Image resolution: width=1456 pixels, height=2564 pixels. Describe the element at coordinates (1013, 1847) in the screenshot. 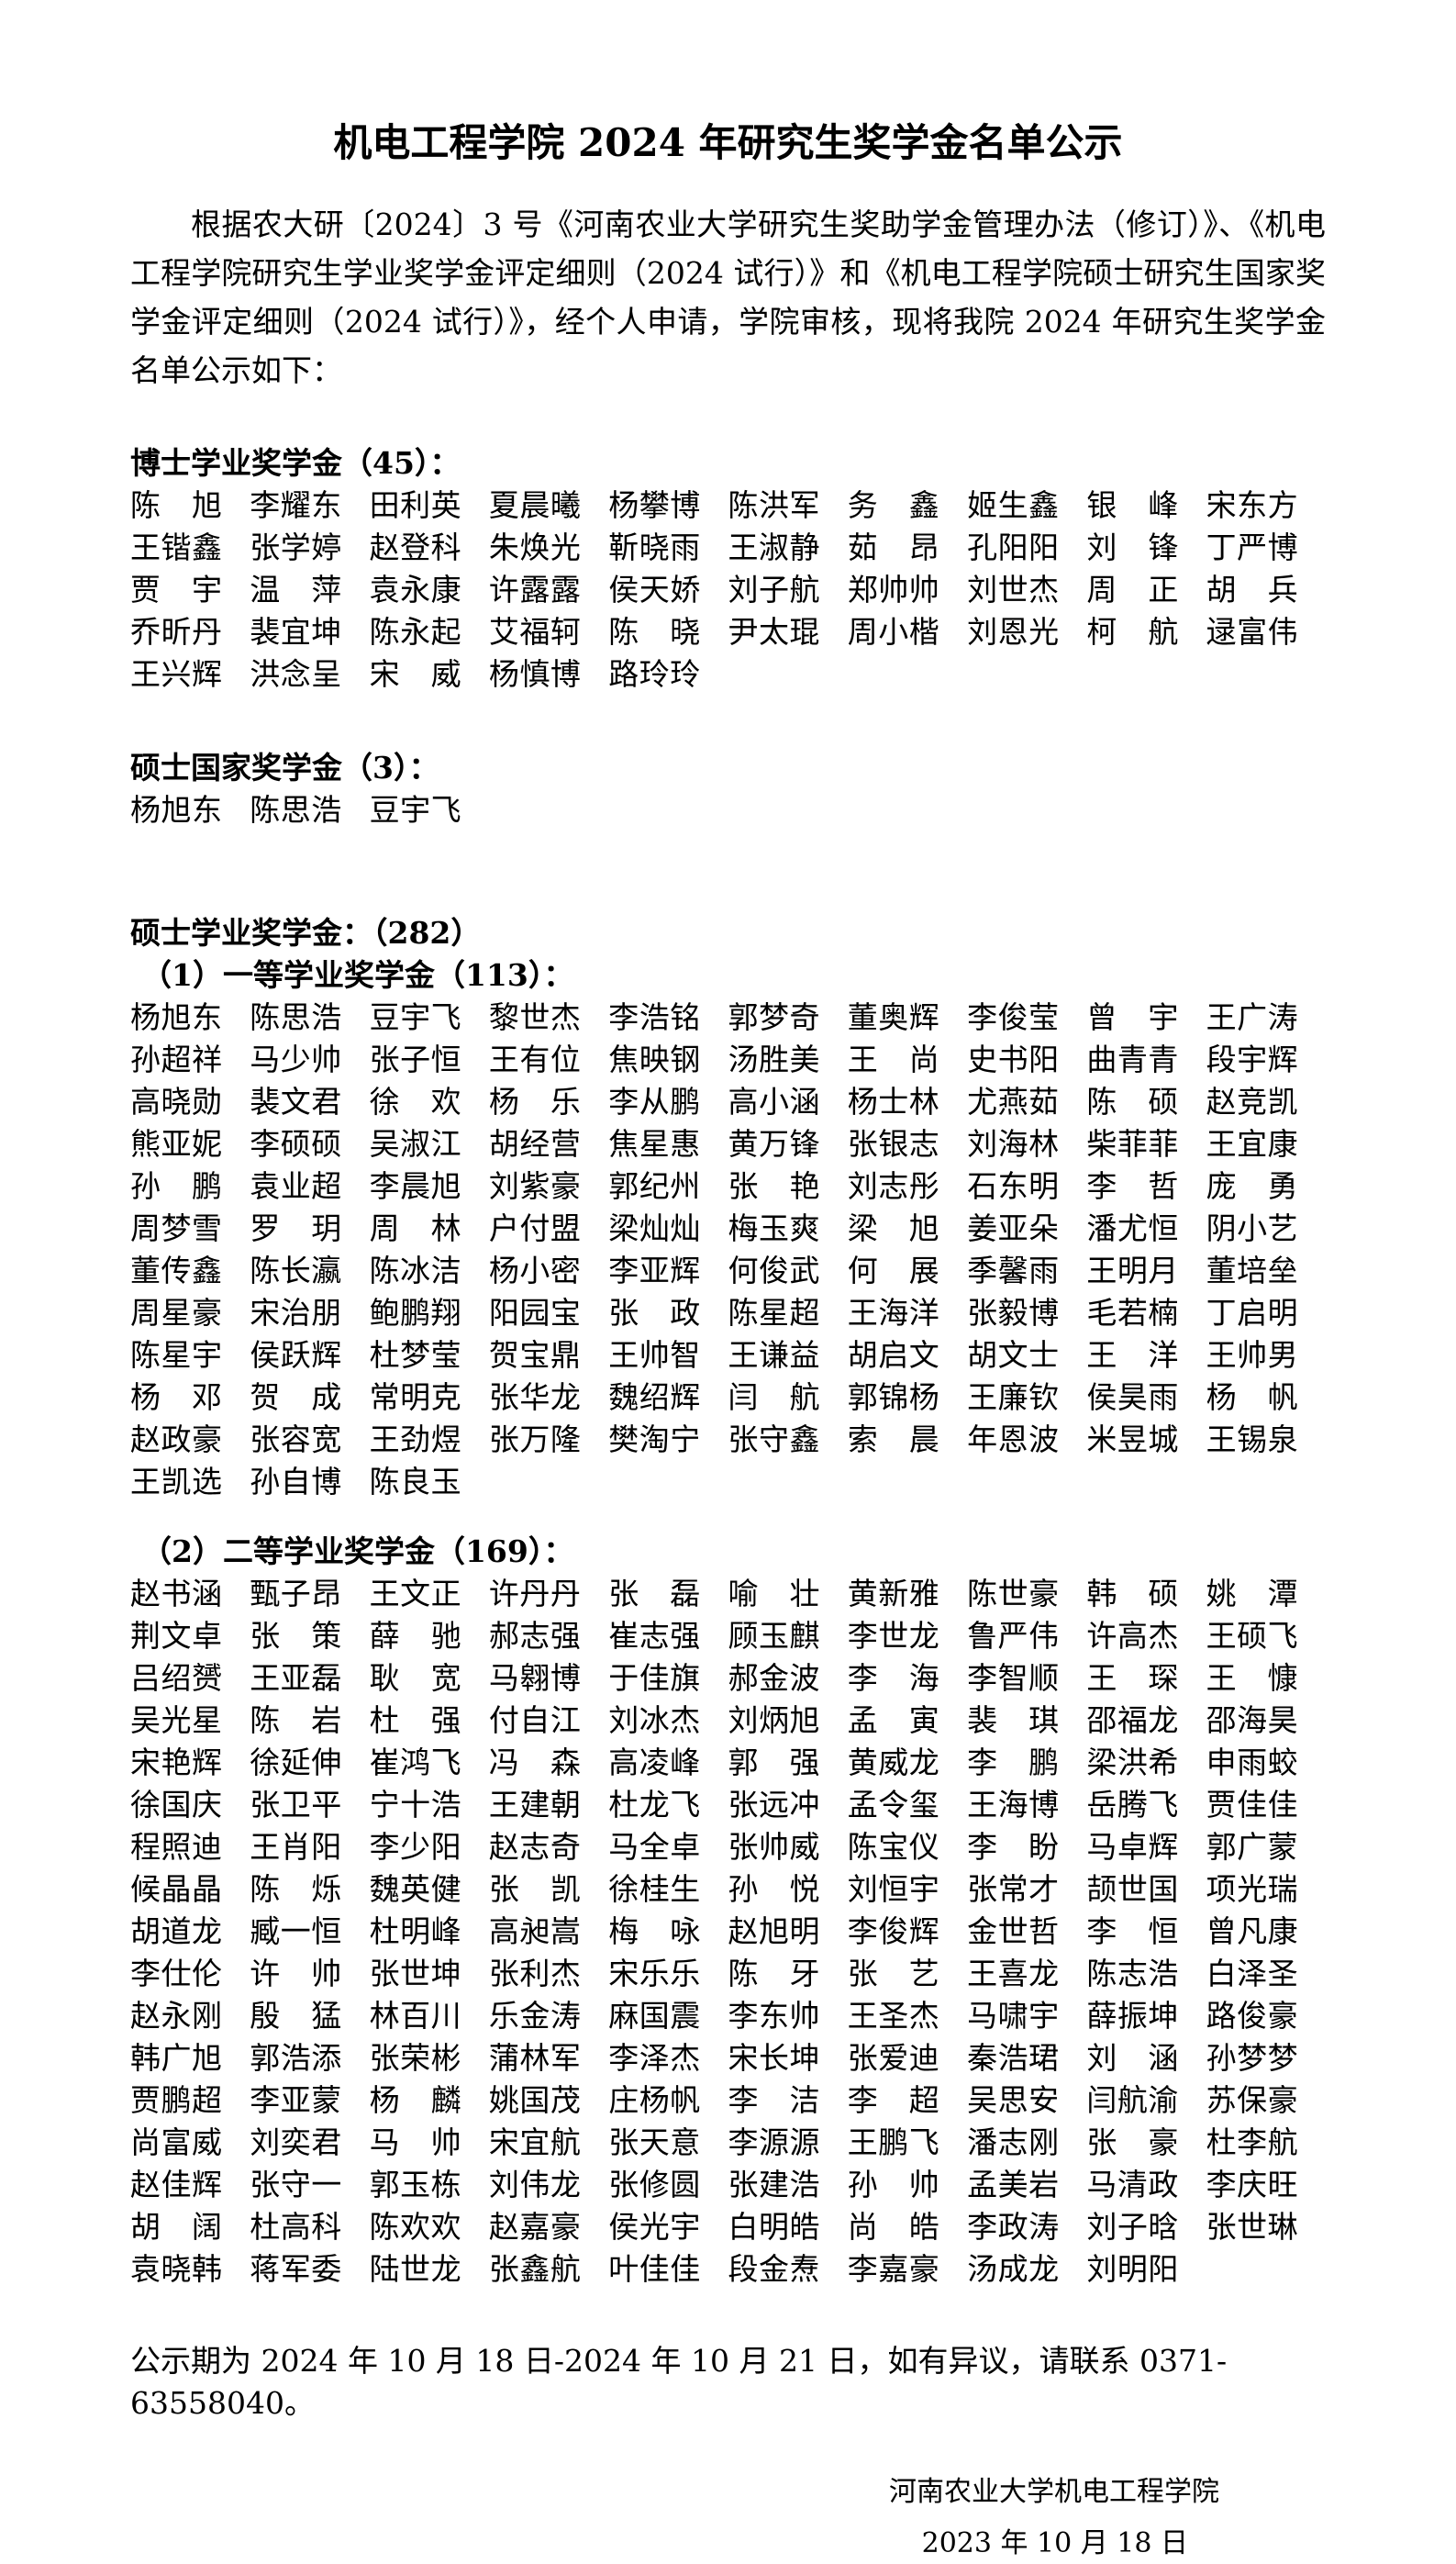

I see `name-item: 李盼` at that location.